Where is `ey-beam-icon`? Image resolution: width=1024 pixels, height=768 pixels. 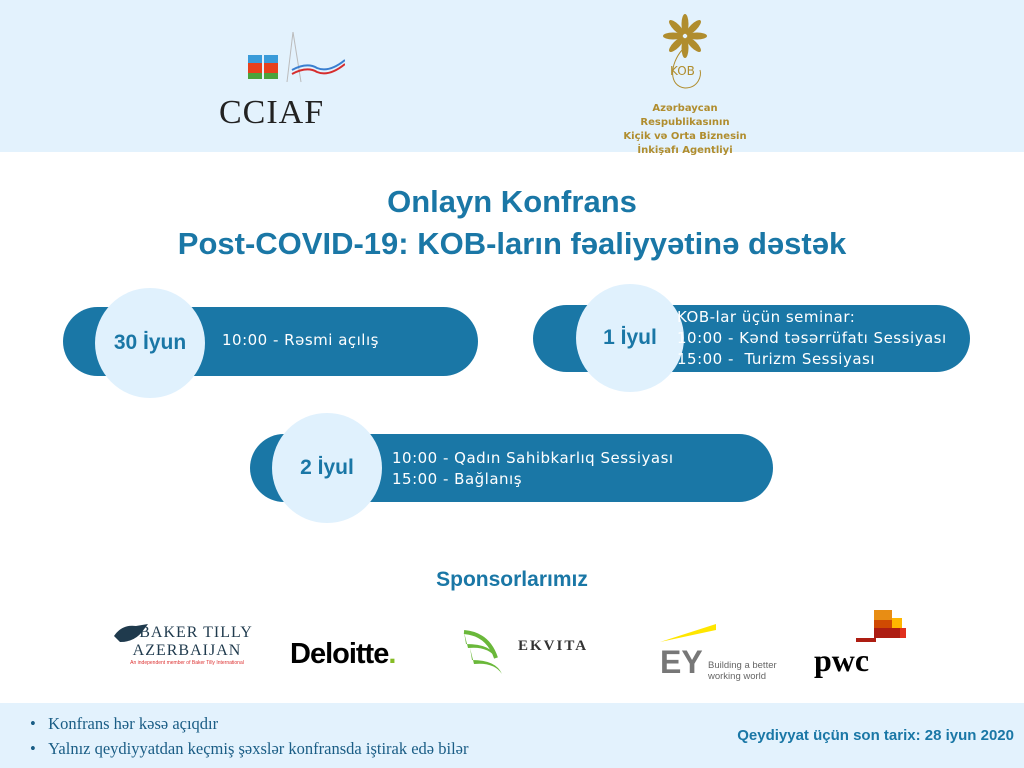 ey-beam-icon is located at coordinates (688, 633).